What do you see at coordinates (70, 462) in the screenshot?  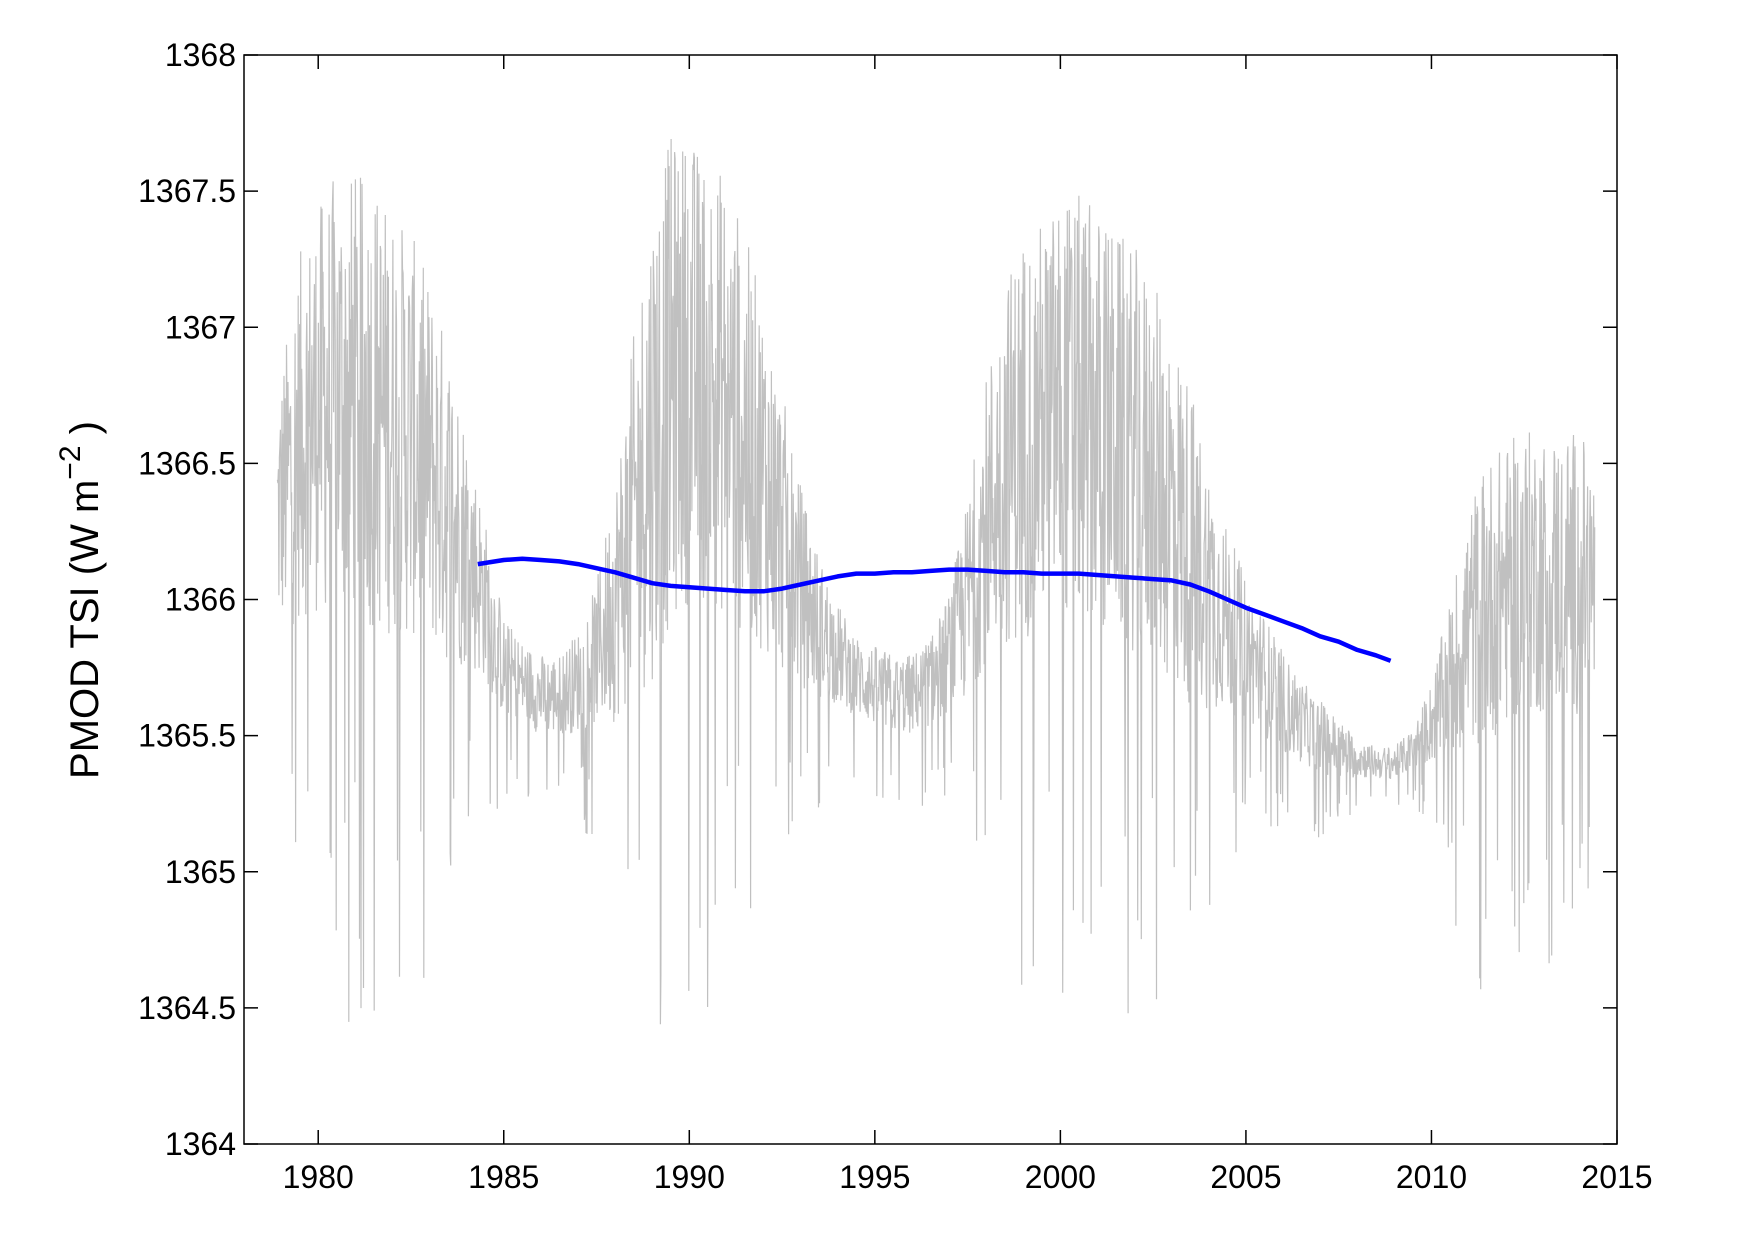 I see `y-axis-title-superscript: −2` at bounding box center [70, 462].